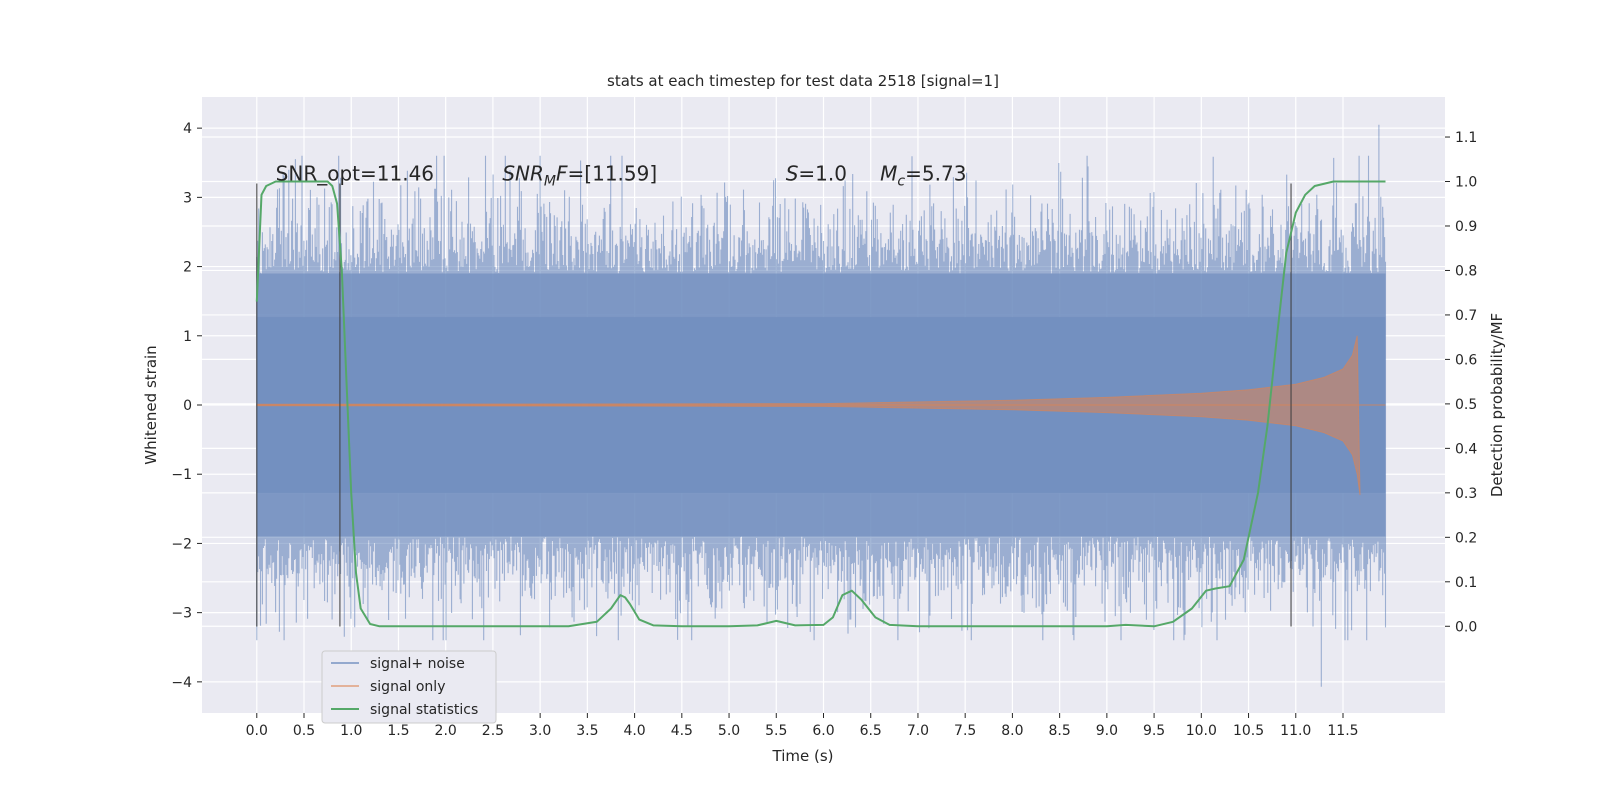 This screenshot has height=800, width=1600. I want to click on x-tick-label-7: 3.5, so click(587, 731).